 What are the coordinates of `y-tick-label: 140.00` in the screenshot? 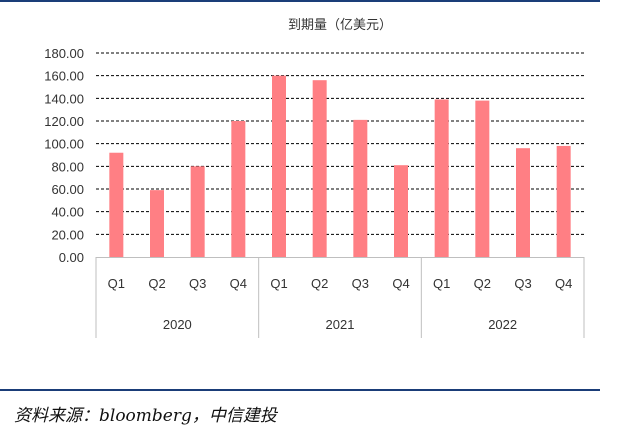 It's located at (64, 98).